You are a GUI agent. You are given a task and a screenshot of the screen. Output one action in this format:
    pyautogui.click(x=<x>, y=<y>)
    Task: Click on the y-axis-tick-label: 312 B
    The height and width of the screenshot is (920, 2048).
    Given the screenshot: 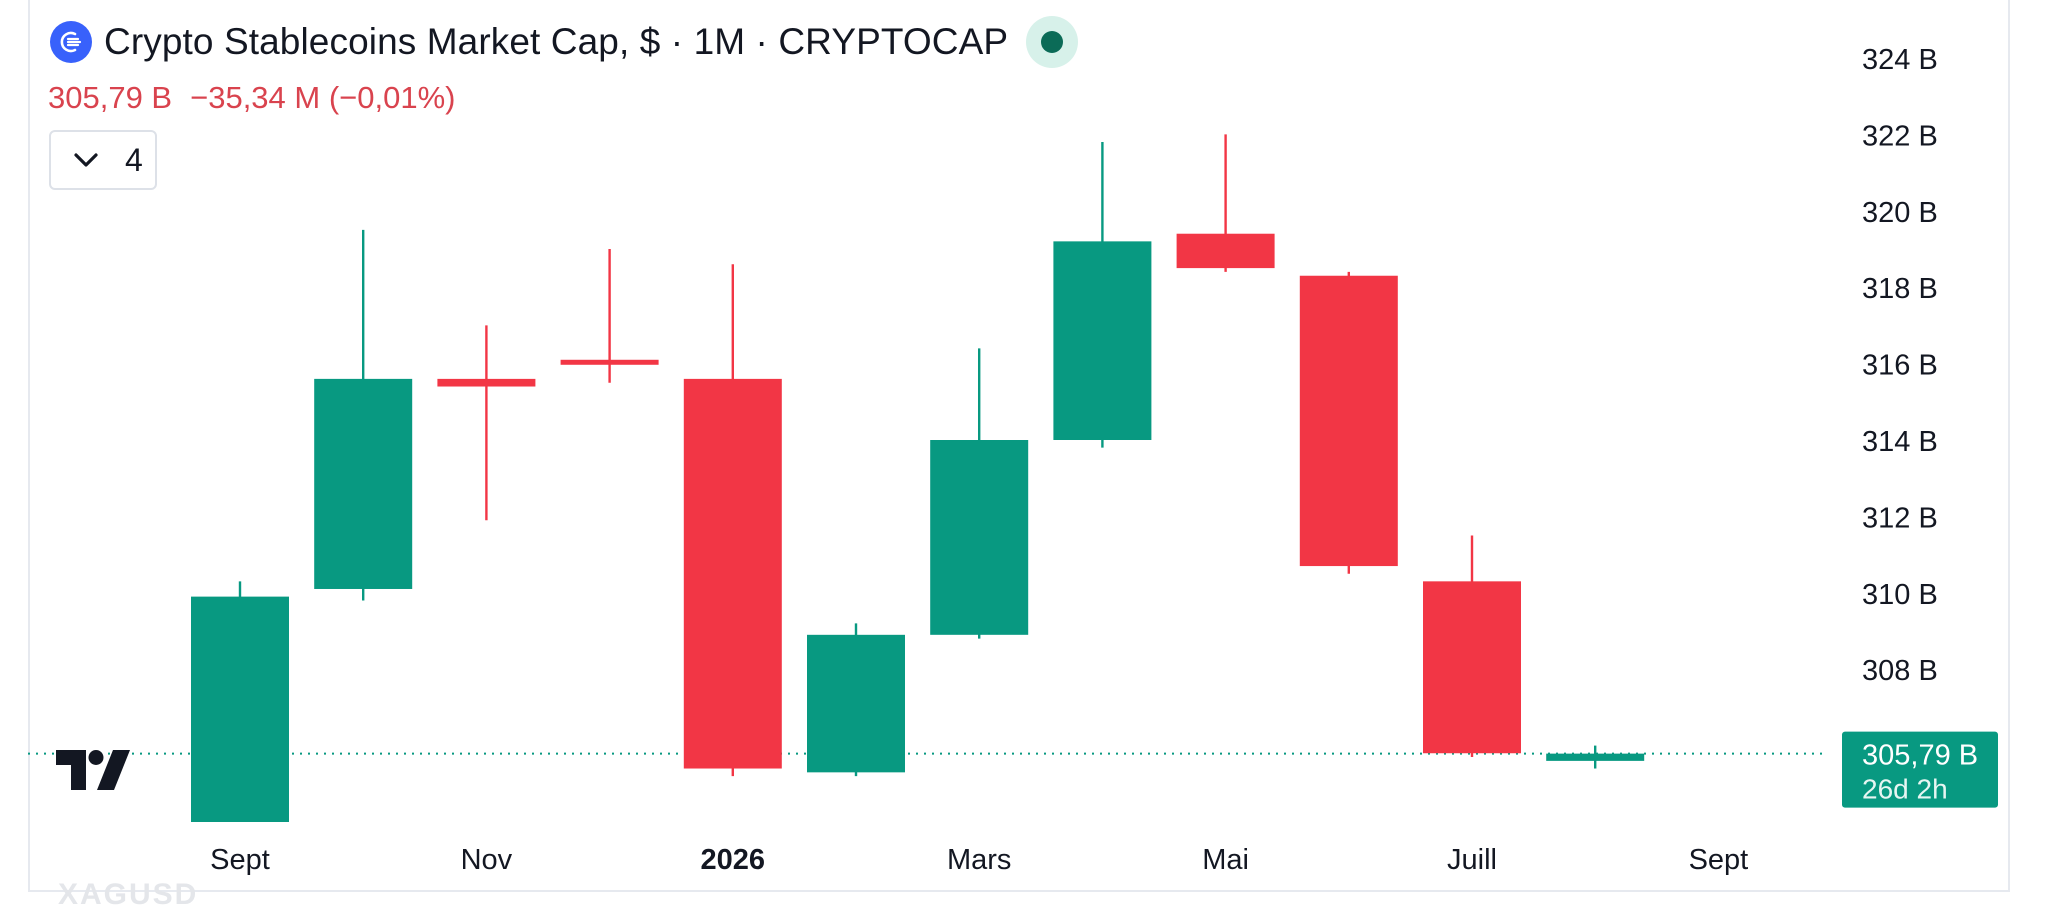 What is the action you would take?
    pyautogui.click(x=1900, y=518)
    